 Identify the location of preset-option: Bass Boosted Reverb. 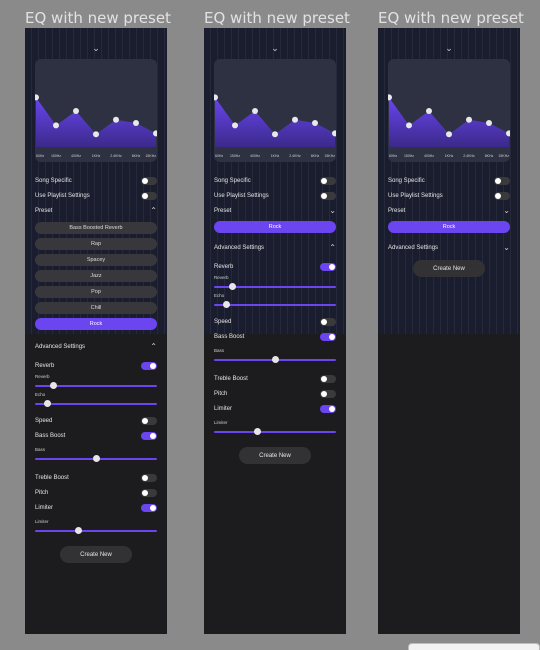
(96, 228).